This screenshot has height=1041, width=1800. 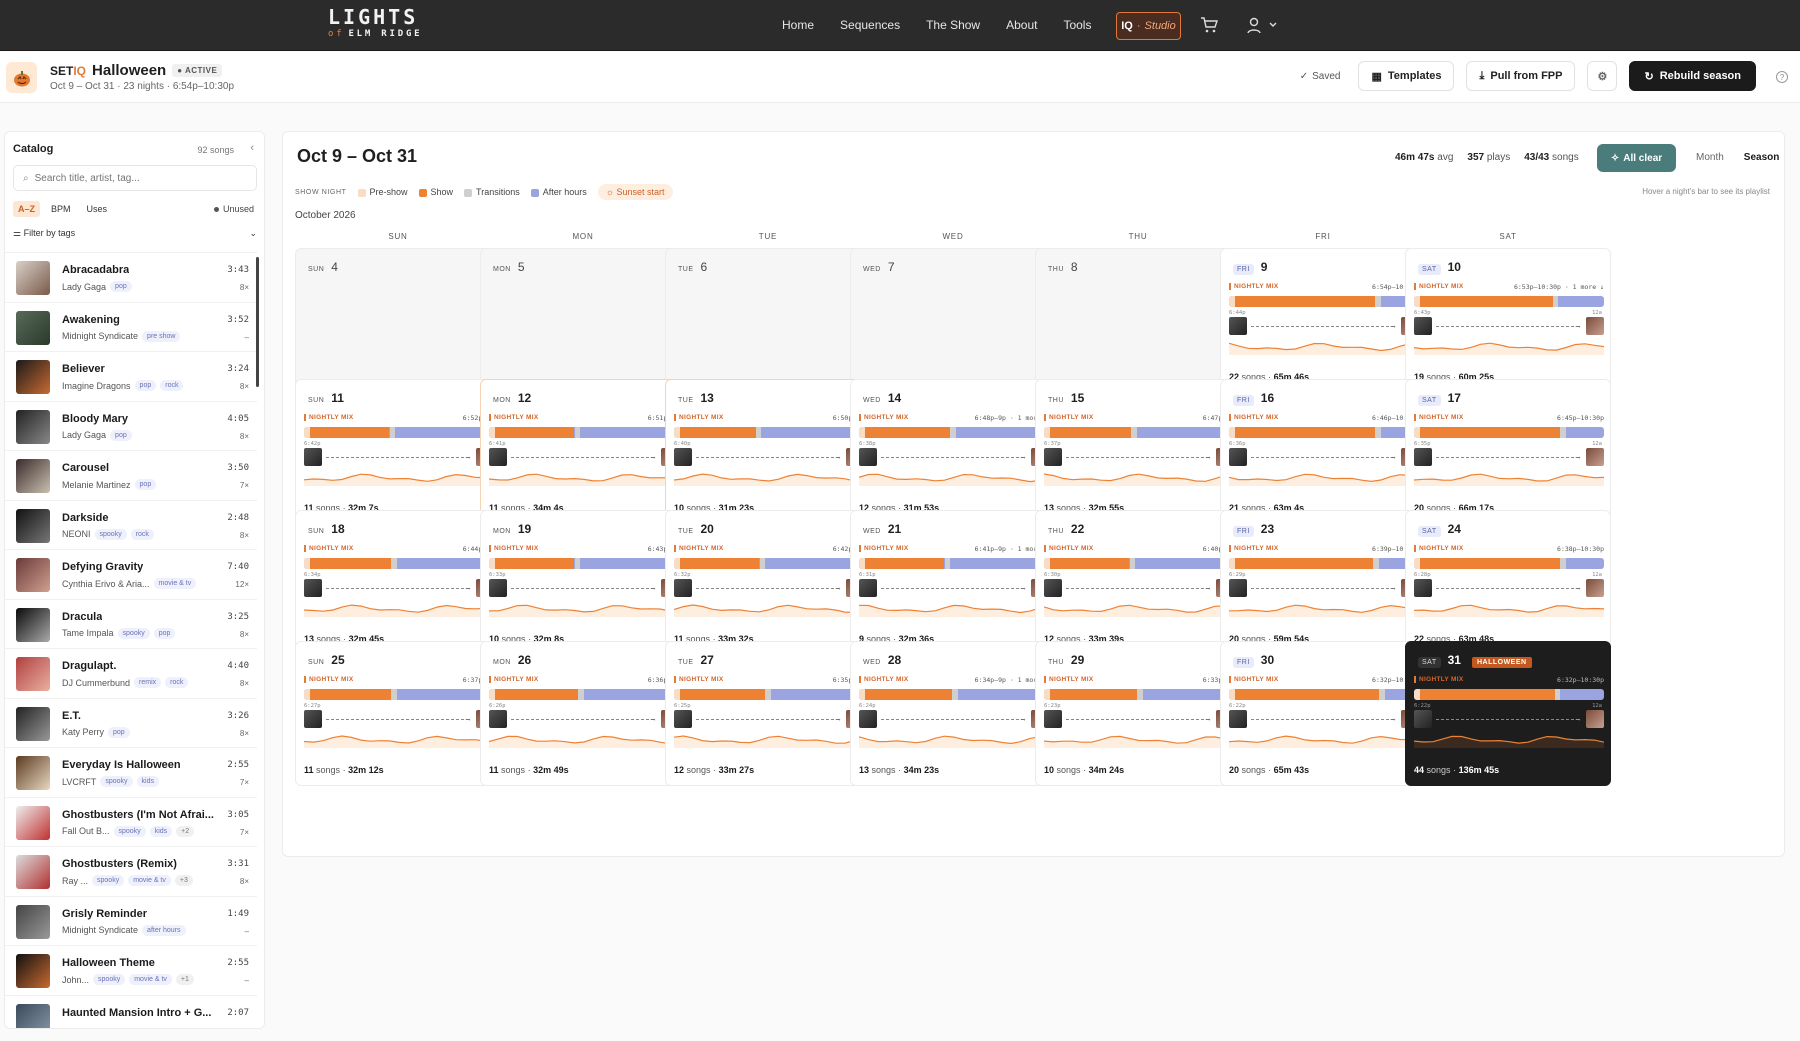 What do you see at coordinates (1636, 158) in the screenshot?
I see `all-clear-button: ✧ All clear` at bounding box center [1636, 158].